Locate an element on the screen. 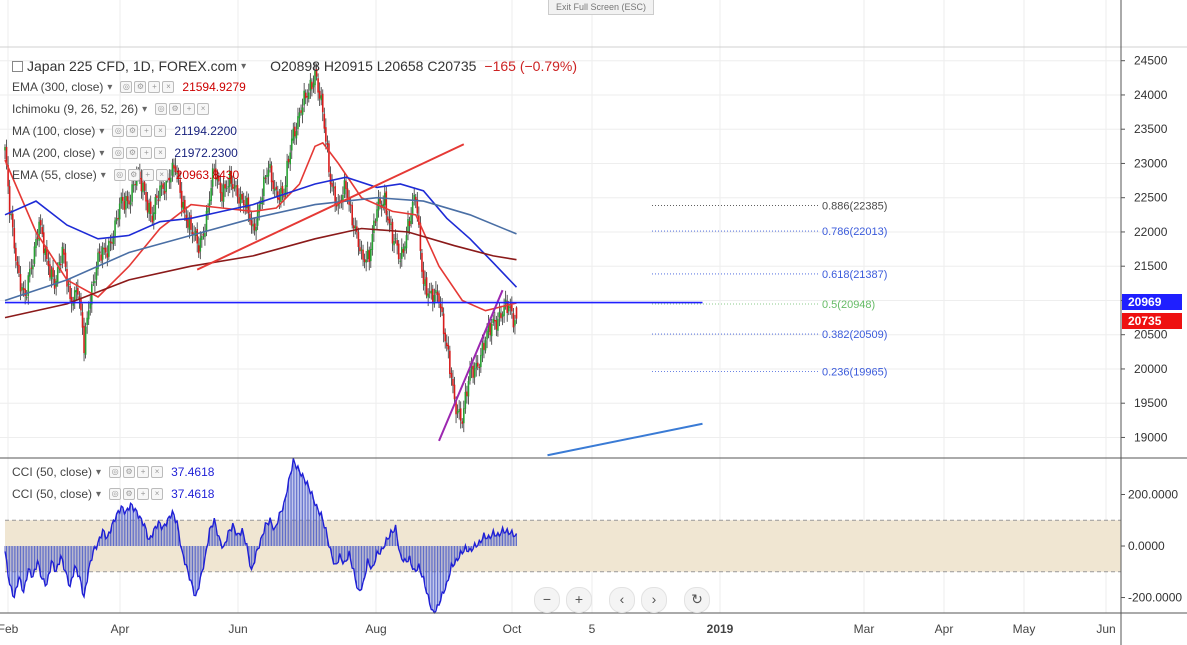 The height and width of the screenshot is (645, 1187). indicator-name: Ichimoku (9, 26, 52, 26) is located at coordinates (75, 109).